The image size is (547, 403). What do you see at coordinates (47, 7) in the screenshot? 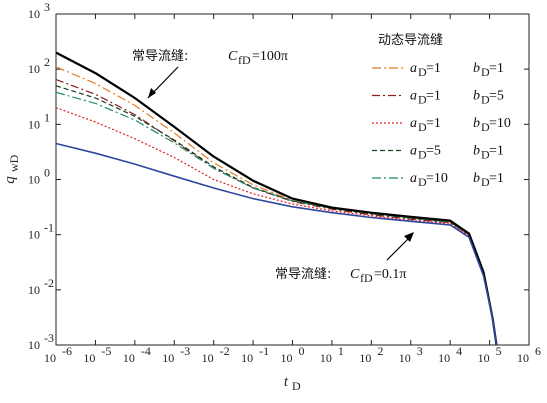
I see `y-tick-exp: 3` at bounding box center [47, 7].